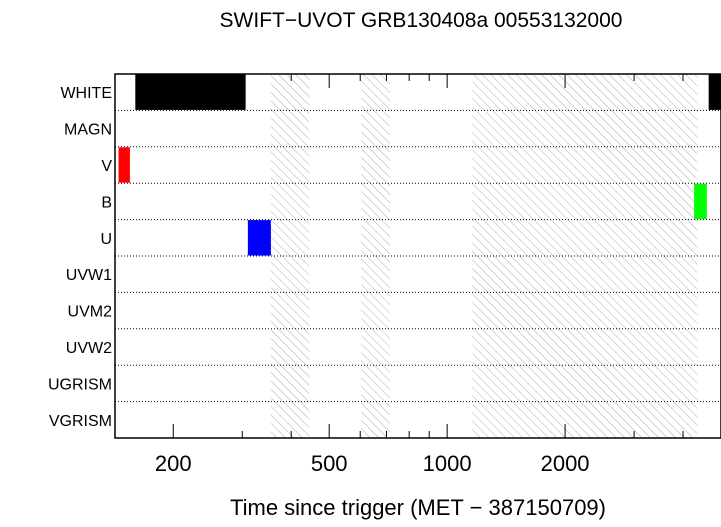 This screenshot has height=527, width=721. I want to click on filter-label-uvw2: UVW2, so click(89, 348).